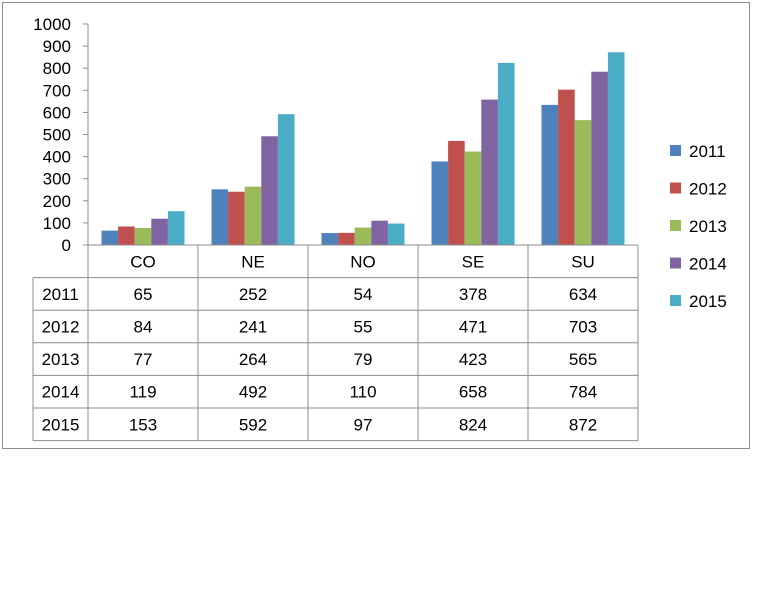  Describe the element at coordinates (52, 24) in the screenshot. I see `y-tick-label: 1000` at that location.